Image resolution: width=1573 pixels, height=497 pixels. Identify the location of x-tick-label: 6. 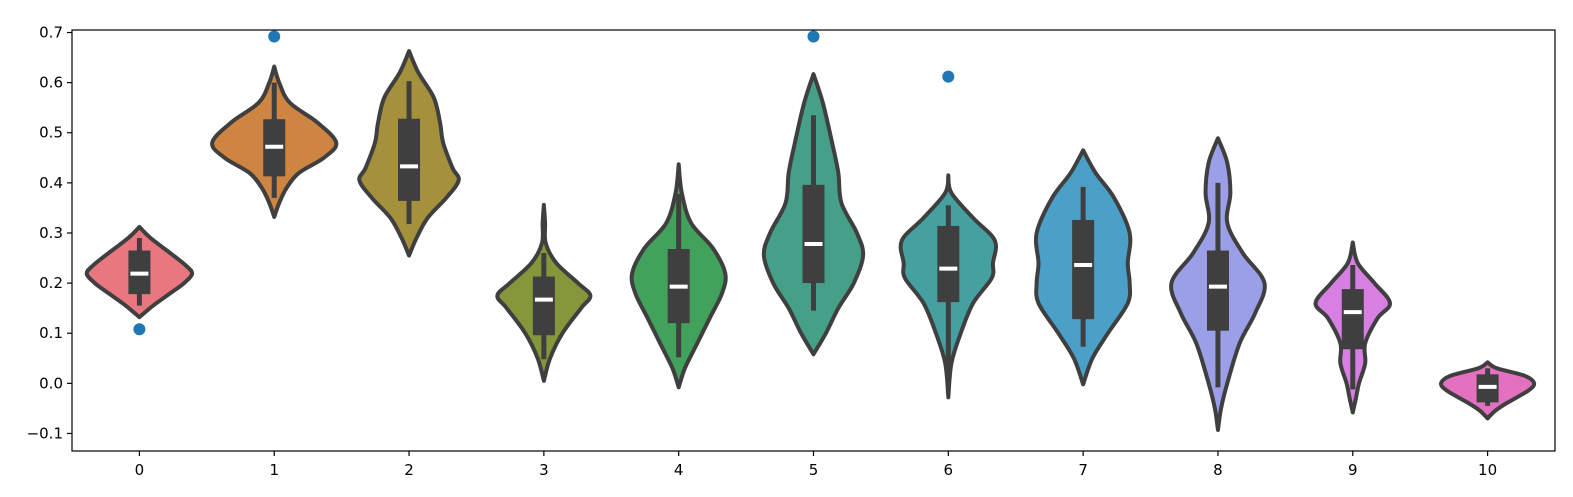
(949, 470).